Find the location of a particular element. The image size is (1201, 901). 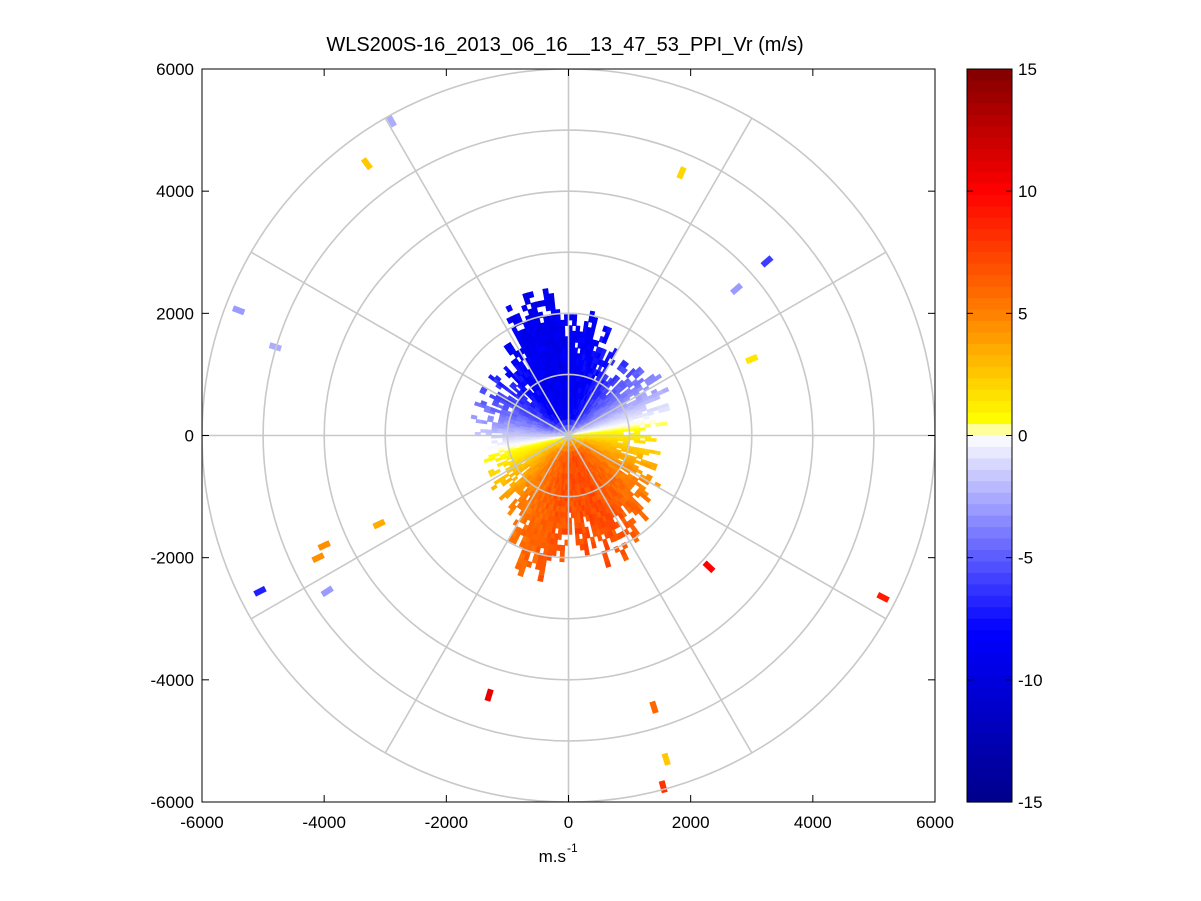

x-tick-label-3: 0 is located at coordinates (568, 822).